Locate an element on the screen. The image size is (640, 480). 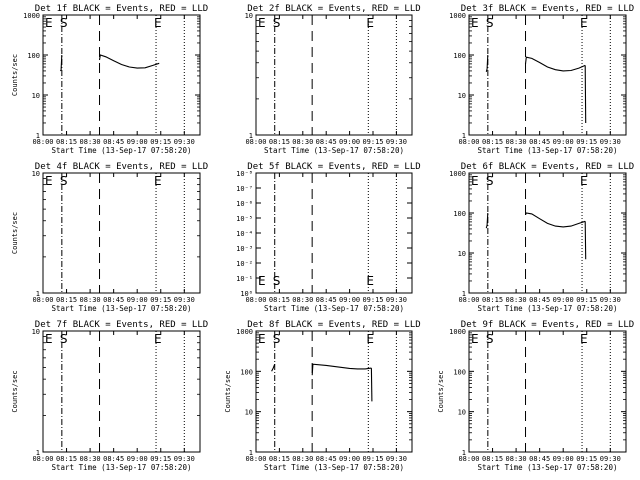
y-tick-label: 10⁻⁵ is located at coordinates (244, 219).